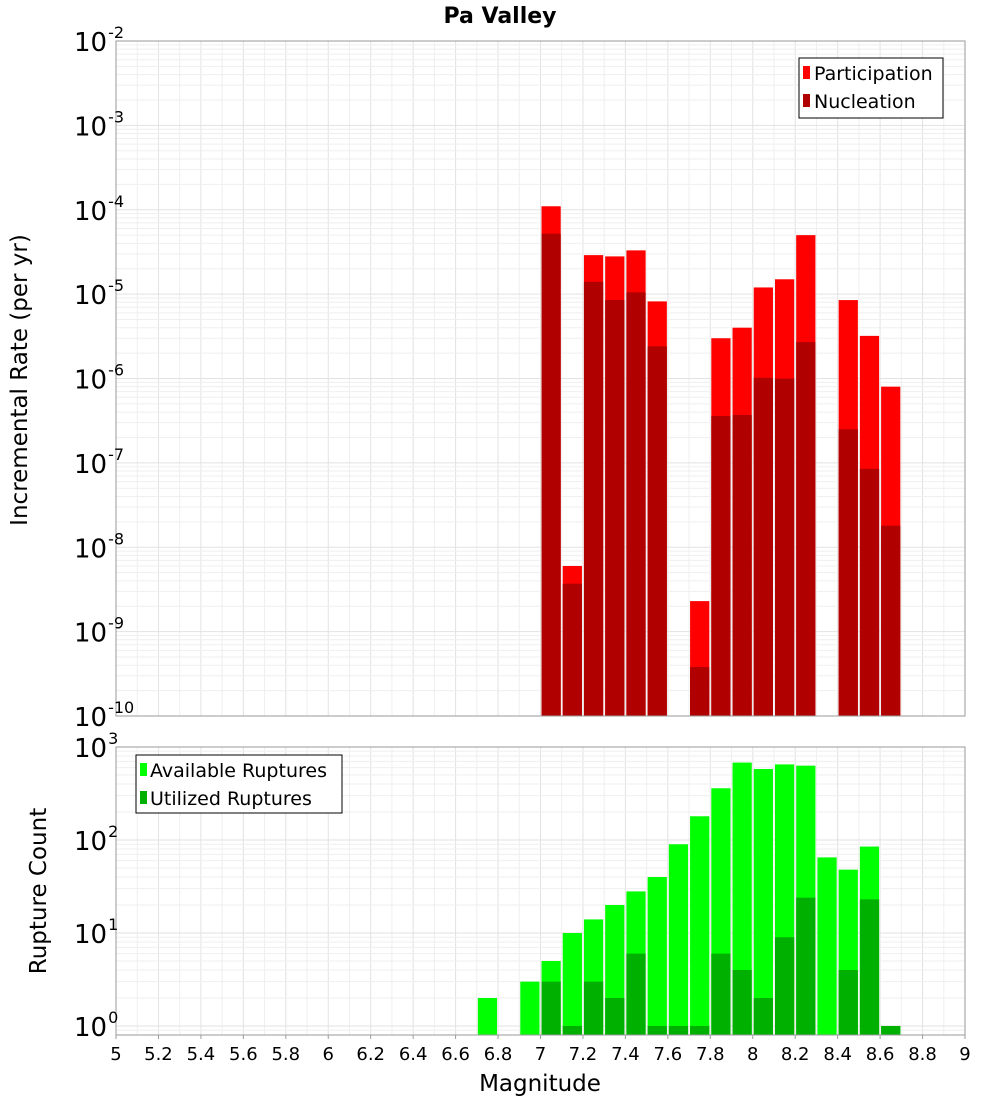  I want to click on rate-y-axis-label: Incremental Rate (per yr), so click(20, 380).